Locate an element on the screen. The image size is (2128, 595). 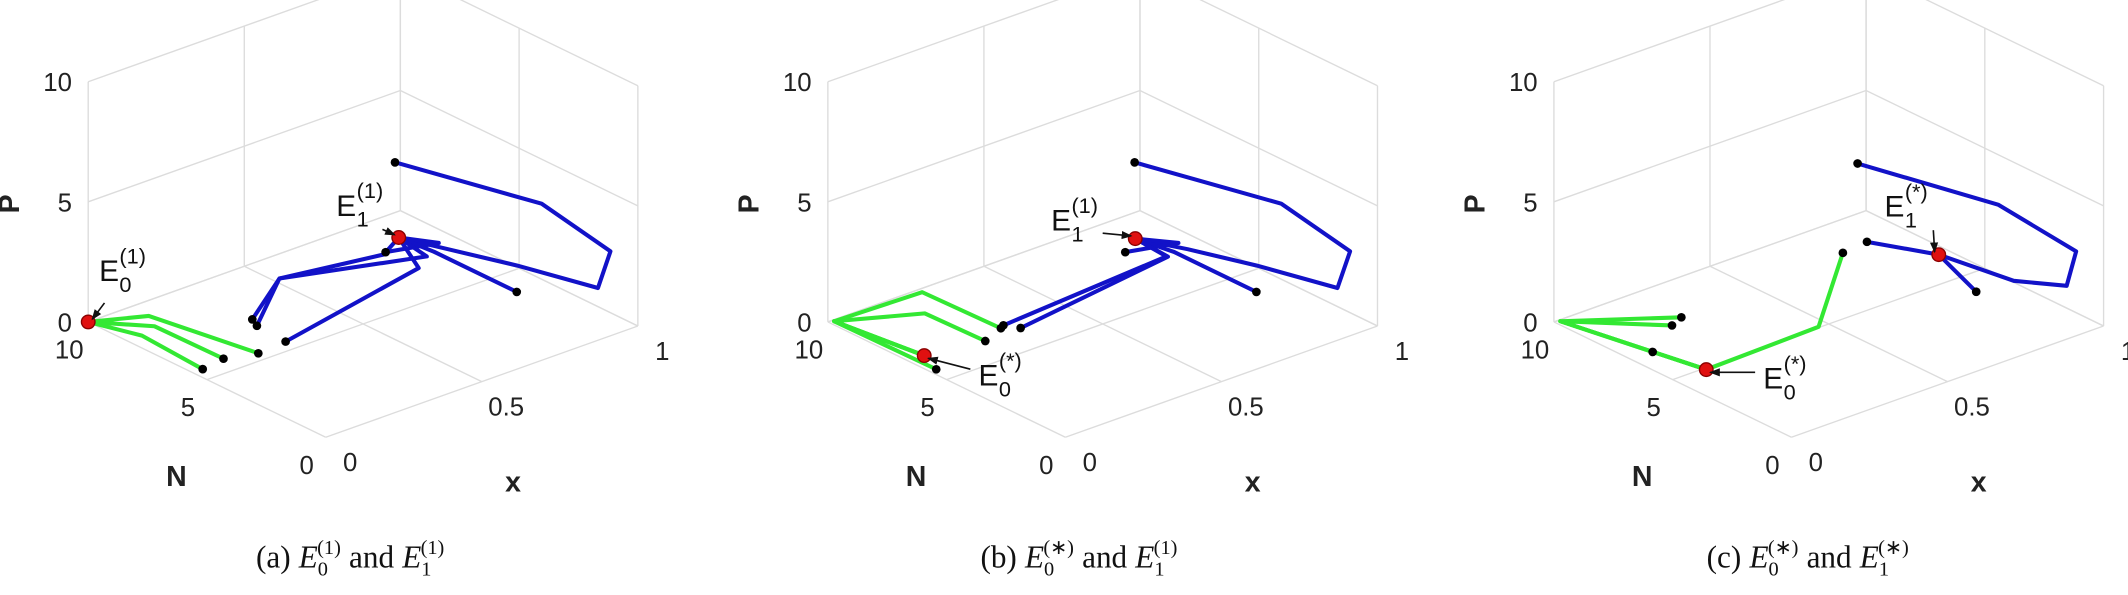
caption: (b) E0(∗) and E1(1) is located at coordinates (1078, 559).